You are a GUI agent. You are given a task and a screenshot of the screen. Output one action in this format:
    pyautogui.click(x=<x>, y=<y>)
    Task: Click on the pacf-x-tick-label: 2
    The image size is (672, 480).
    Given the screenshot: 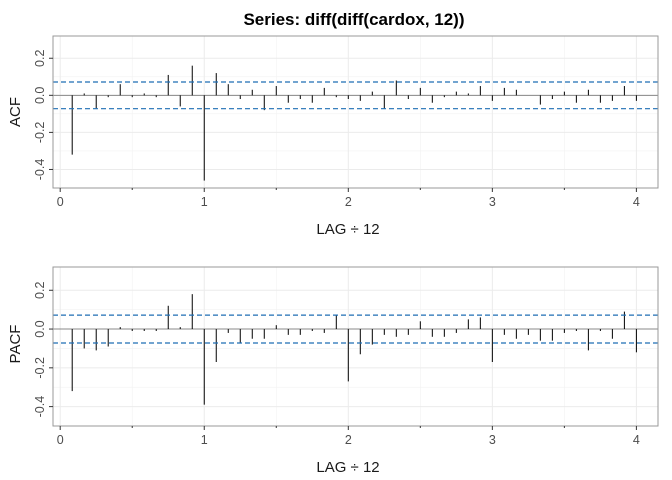 What is the action you would take?
    pyautogui.click(x=348, y=440)
    